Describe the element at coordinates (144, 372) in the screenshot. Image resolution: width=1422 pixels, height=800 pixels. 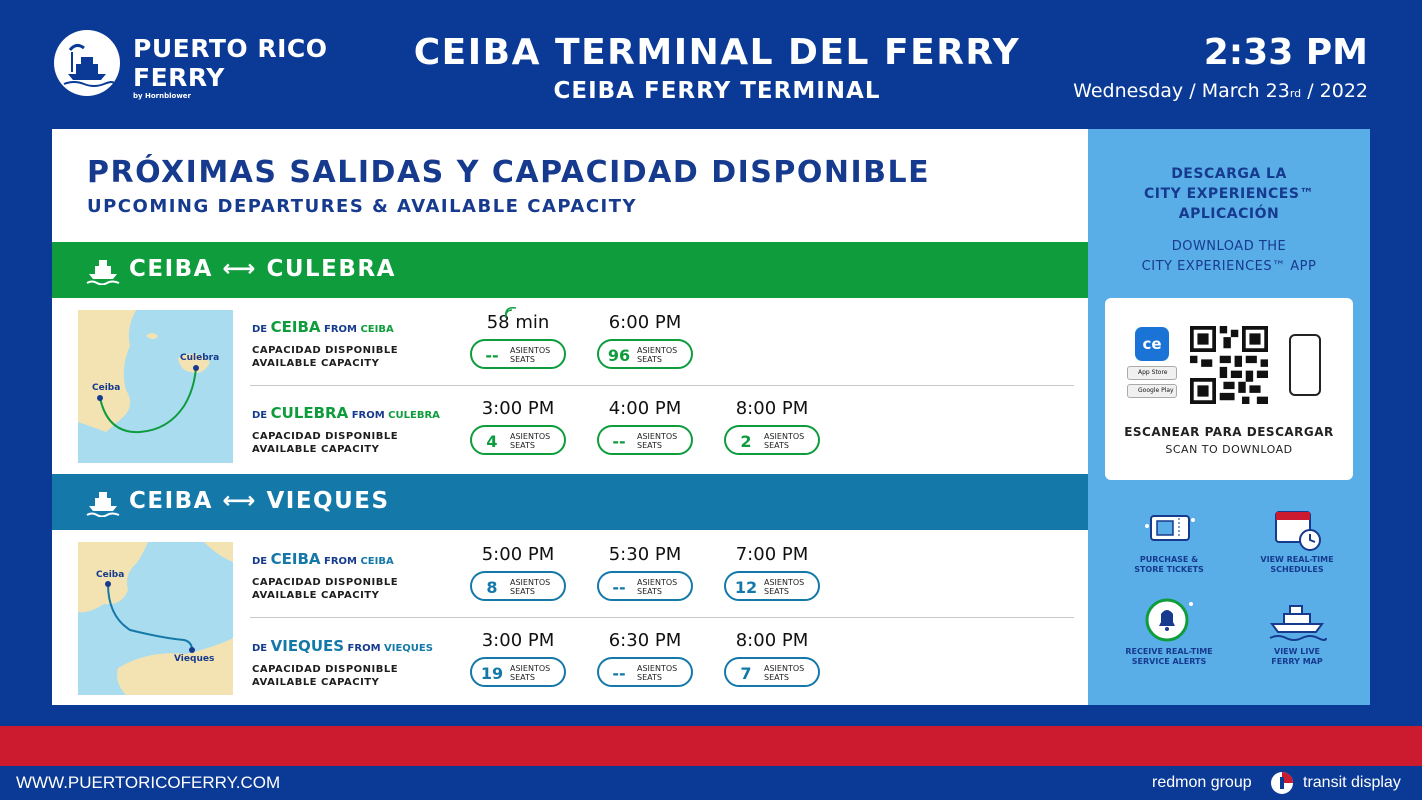
I see `map-image` at that location.